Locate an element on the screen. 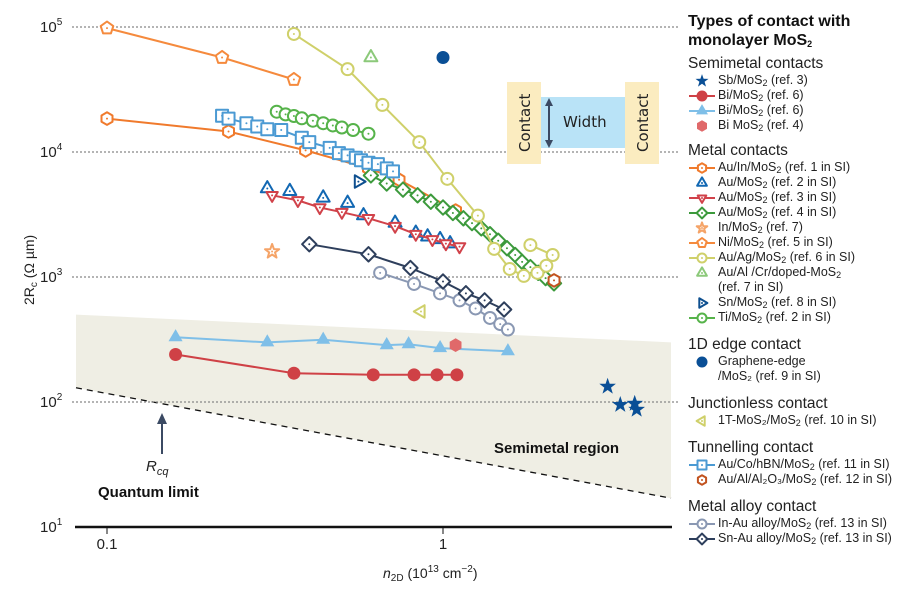  legend-item-sn-au: Sn-Au alloy/MoS2 (ref. 13 in SI) is located at coordinates (795, 538).